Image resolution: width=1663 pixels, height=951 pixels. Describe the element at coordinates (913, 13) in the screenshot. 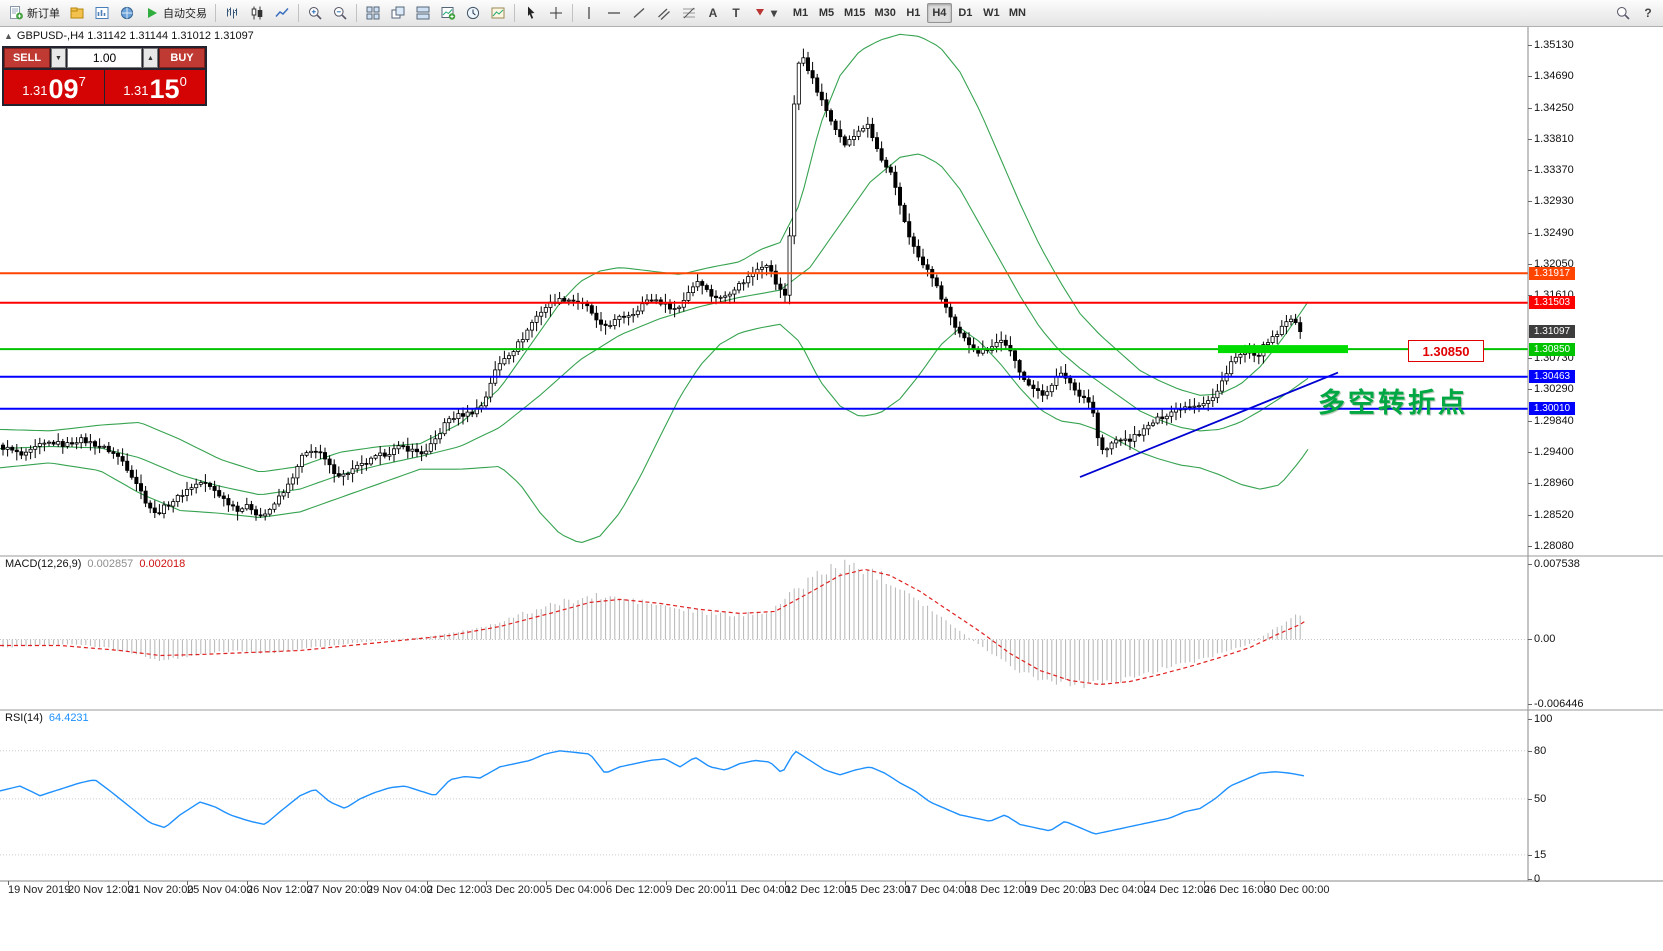

I see `timeframe-h1-button: H1` at that location.